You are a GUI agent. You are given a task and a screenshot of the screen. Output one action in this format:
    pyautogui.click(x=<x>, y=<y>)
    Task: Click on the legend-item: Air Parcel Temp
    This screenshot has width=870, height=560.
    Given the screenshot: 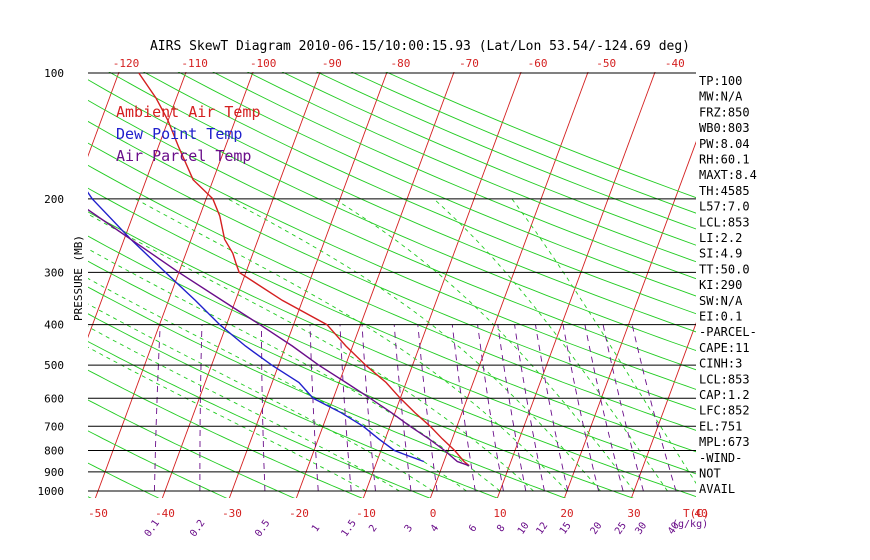 What is the action you would take?
    pyautogui.click(x=183, y=156)
    